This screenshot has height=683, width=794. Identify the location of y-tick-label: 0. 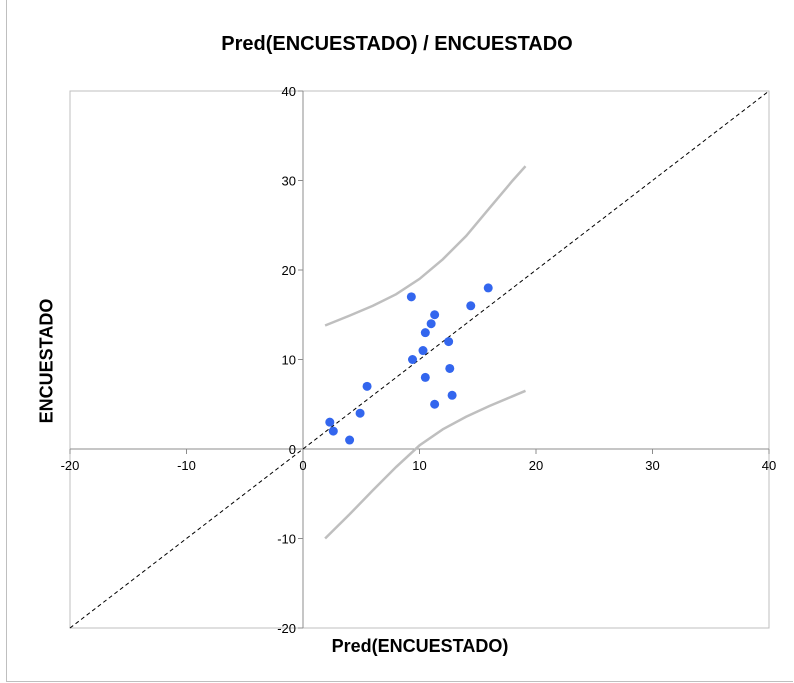
(292, 449).